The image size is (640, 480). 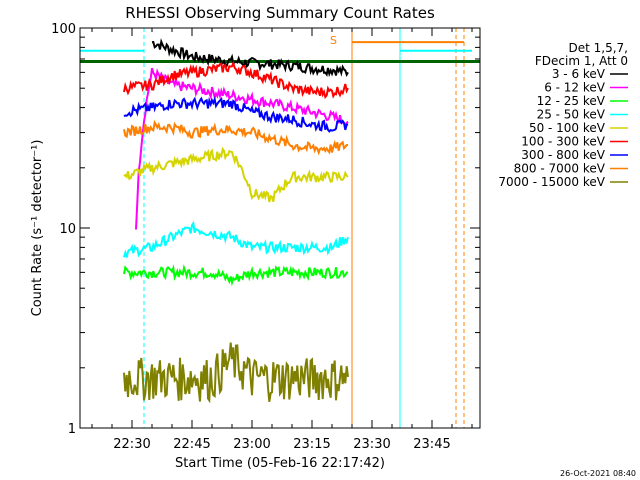 What do you see at coordinates (431, 444) in the screenshot?
I see `x-tick-label-5: 23:45` at bounding box center [431, 444].